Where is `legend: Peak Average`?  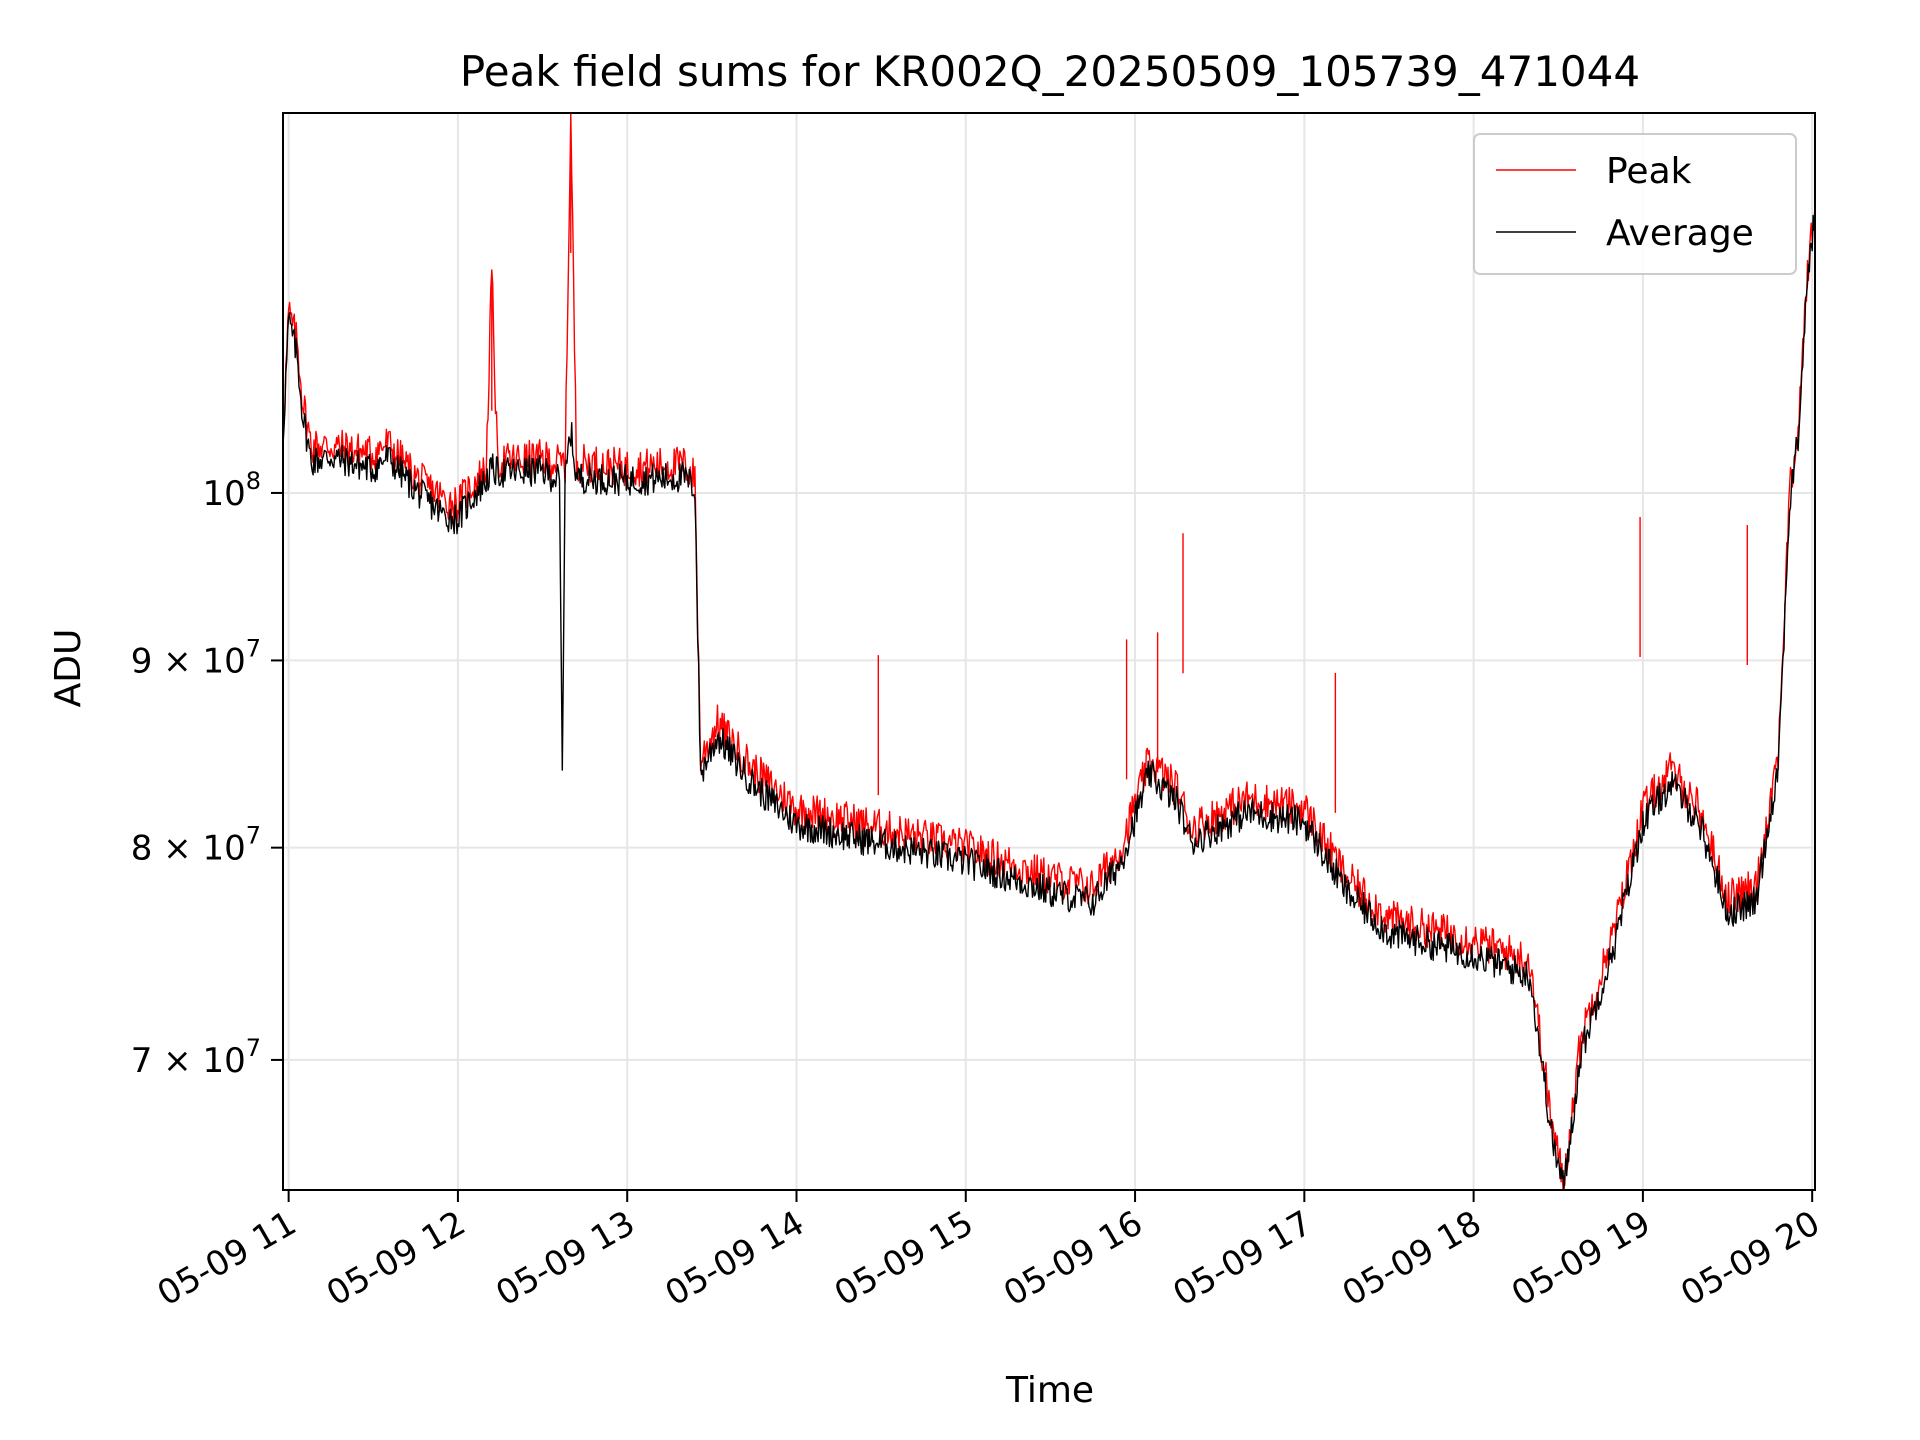 legend: Peak Average is located at coordinates (1635, 204).